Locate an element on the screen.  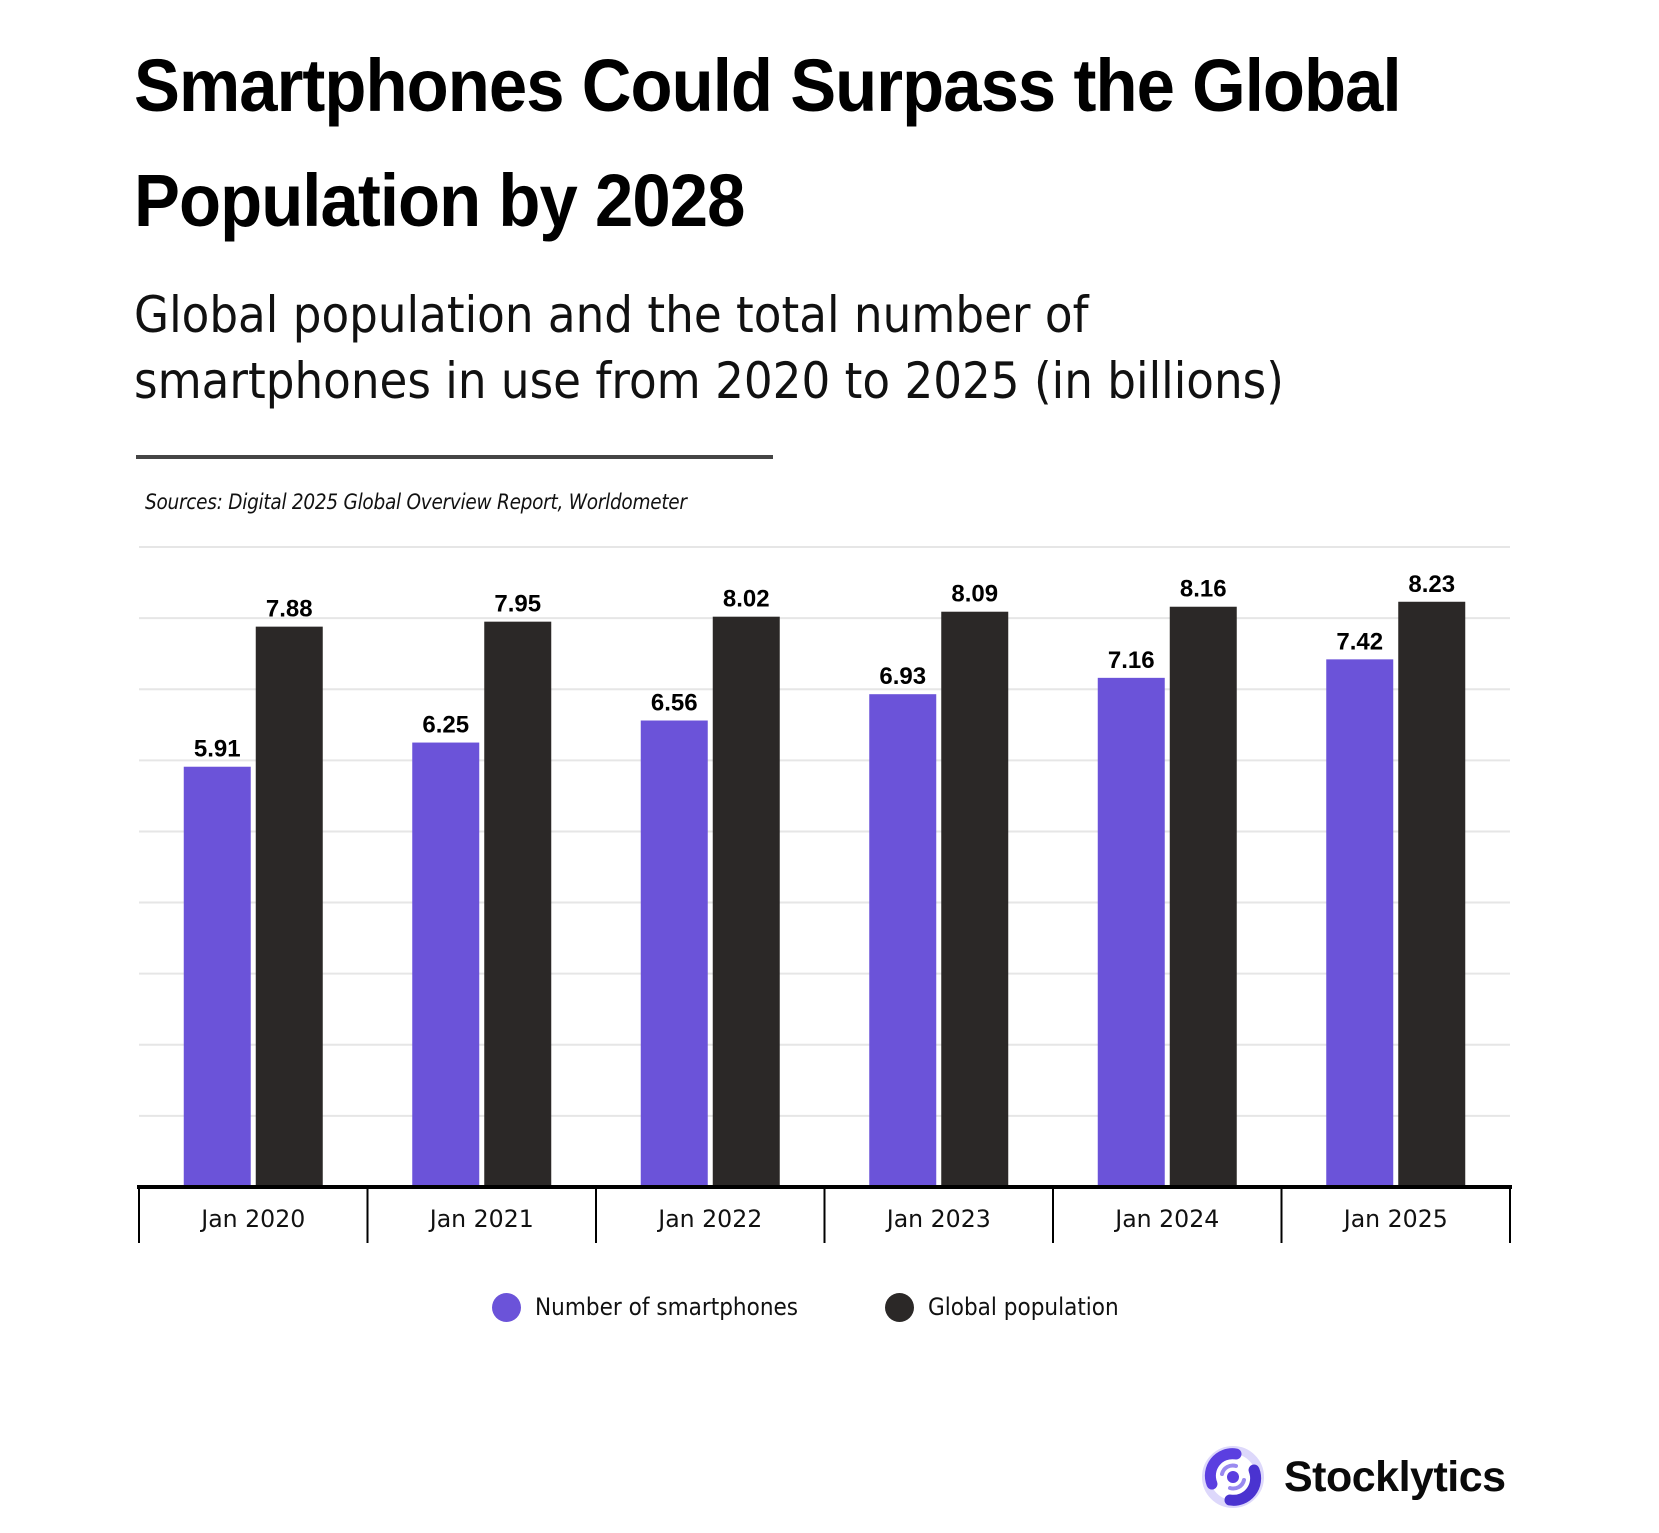
legend-item-population: Global population is located at coordinates (1012, 1307).